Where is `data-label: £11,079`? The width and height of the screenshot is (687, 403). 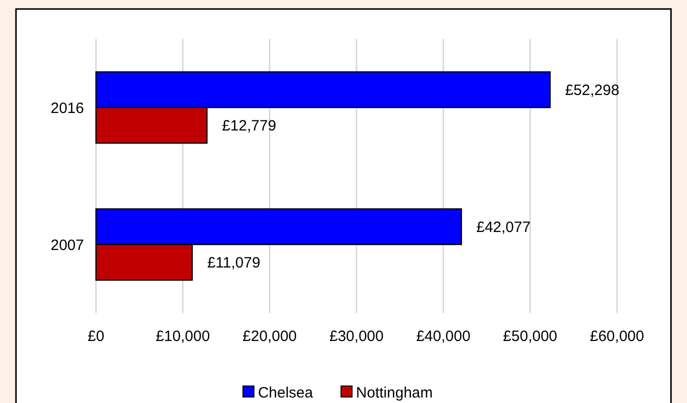 data-label: £11,079 is located at coordinates (233, 263).